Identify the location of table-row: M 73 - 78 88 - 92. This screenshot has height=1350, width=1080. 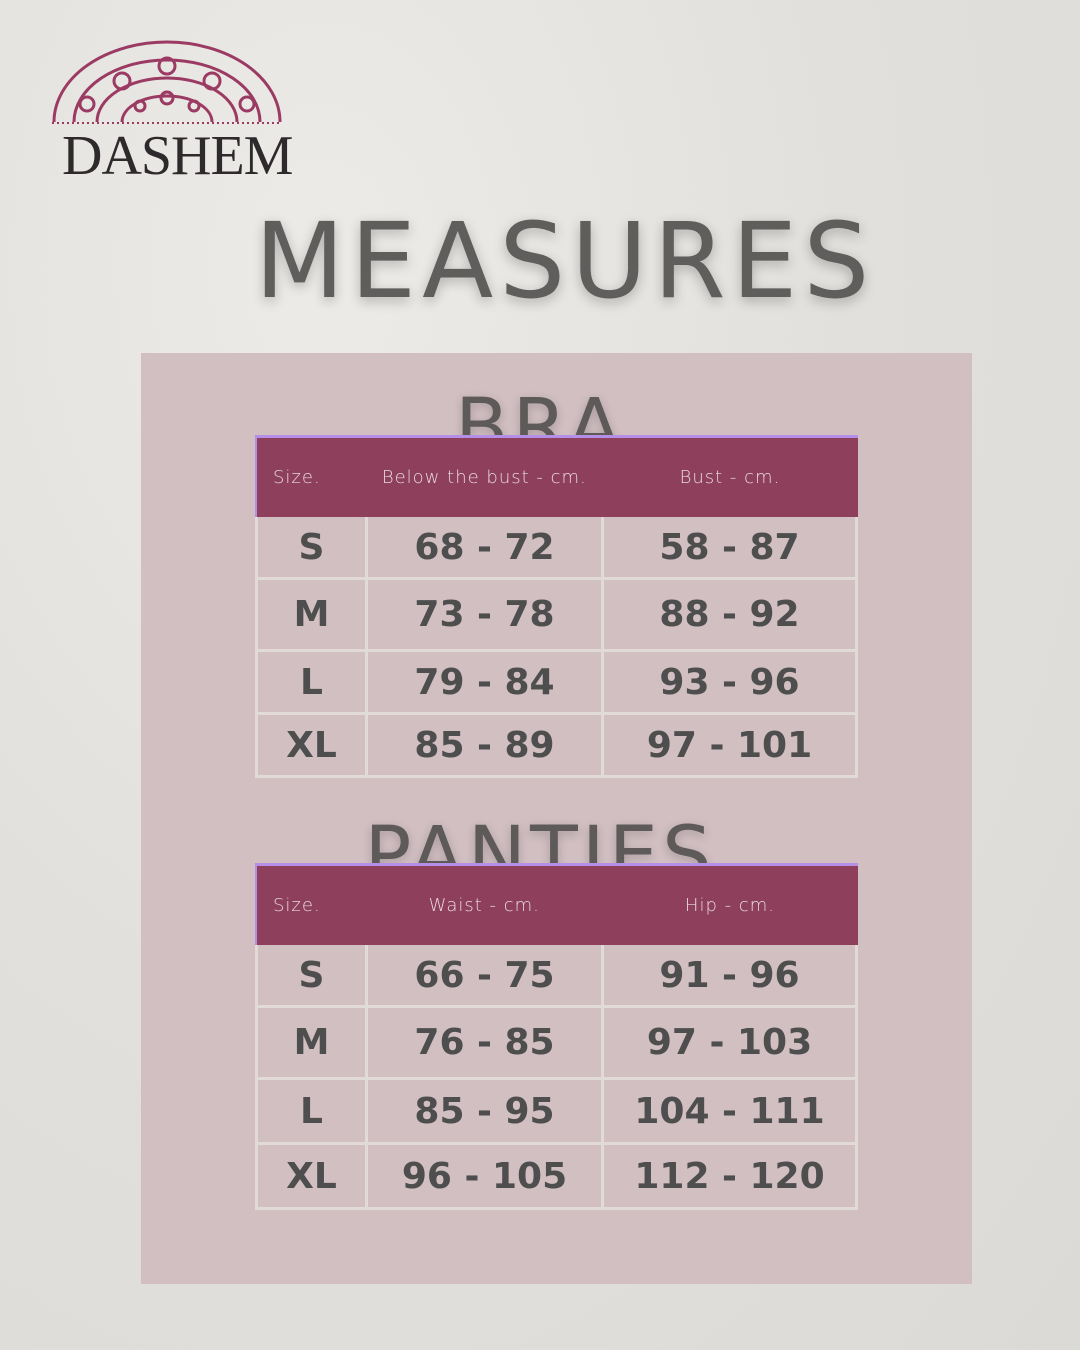
(556, 616).